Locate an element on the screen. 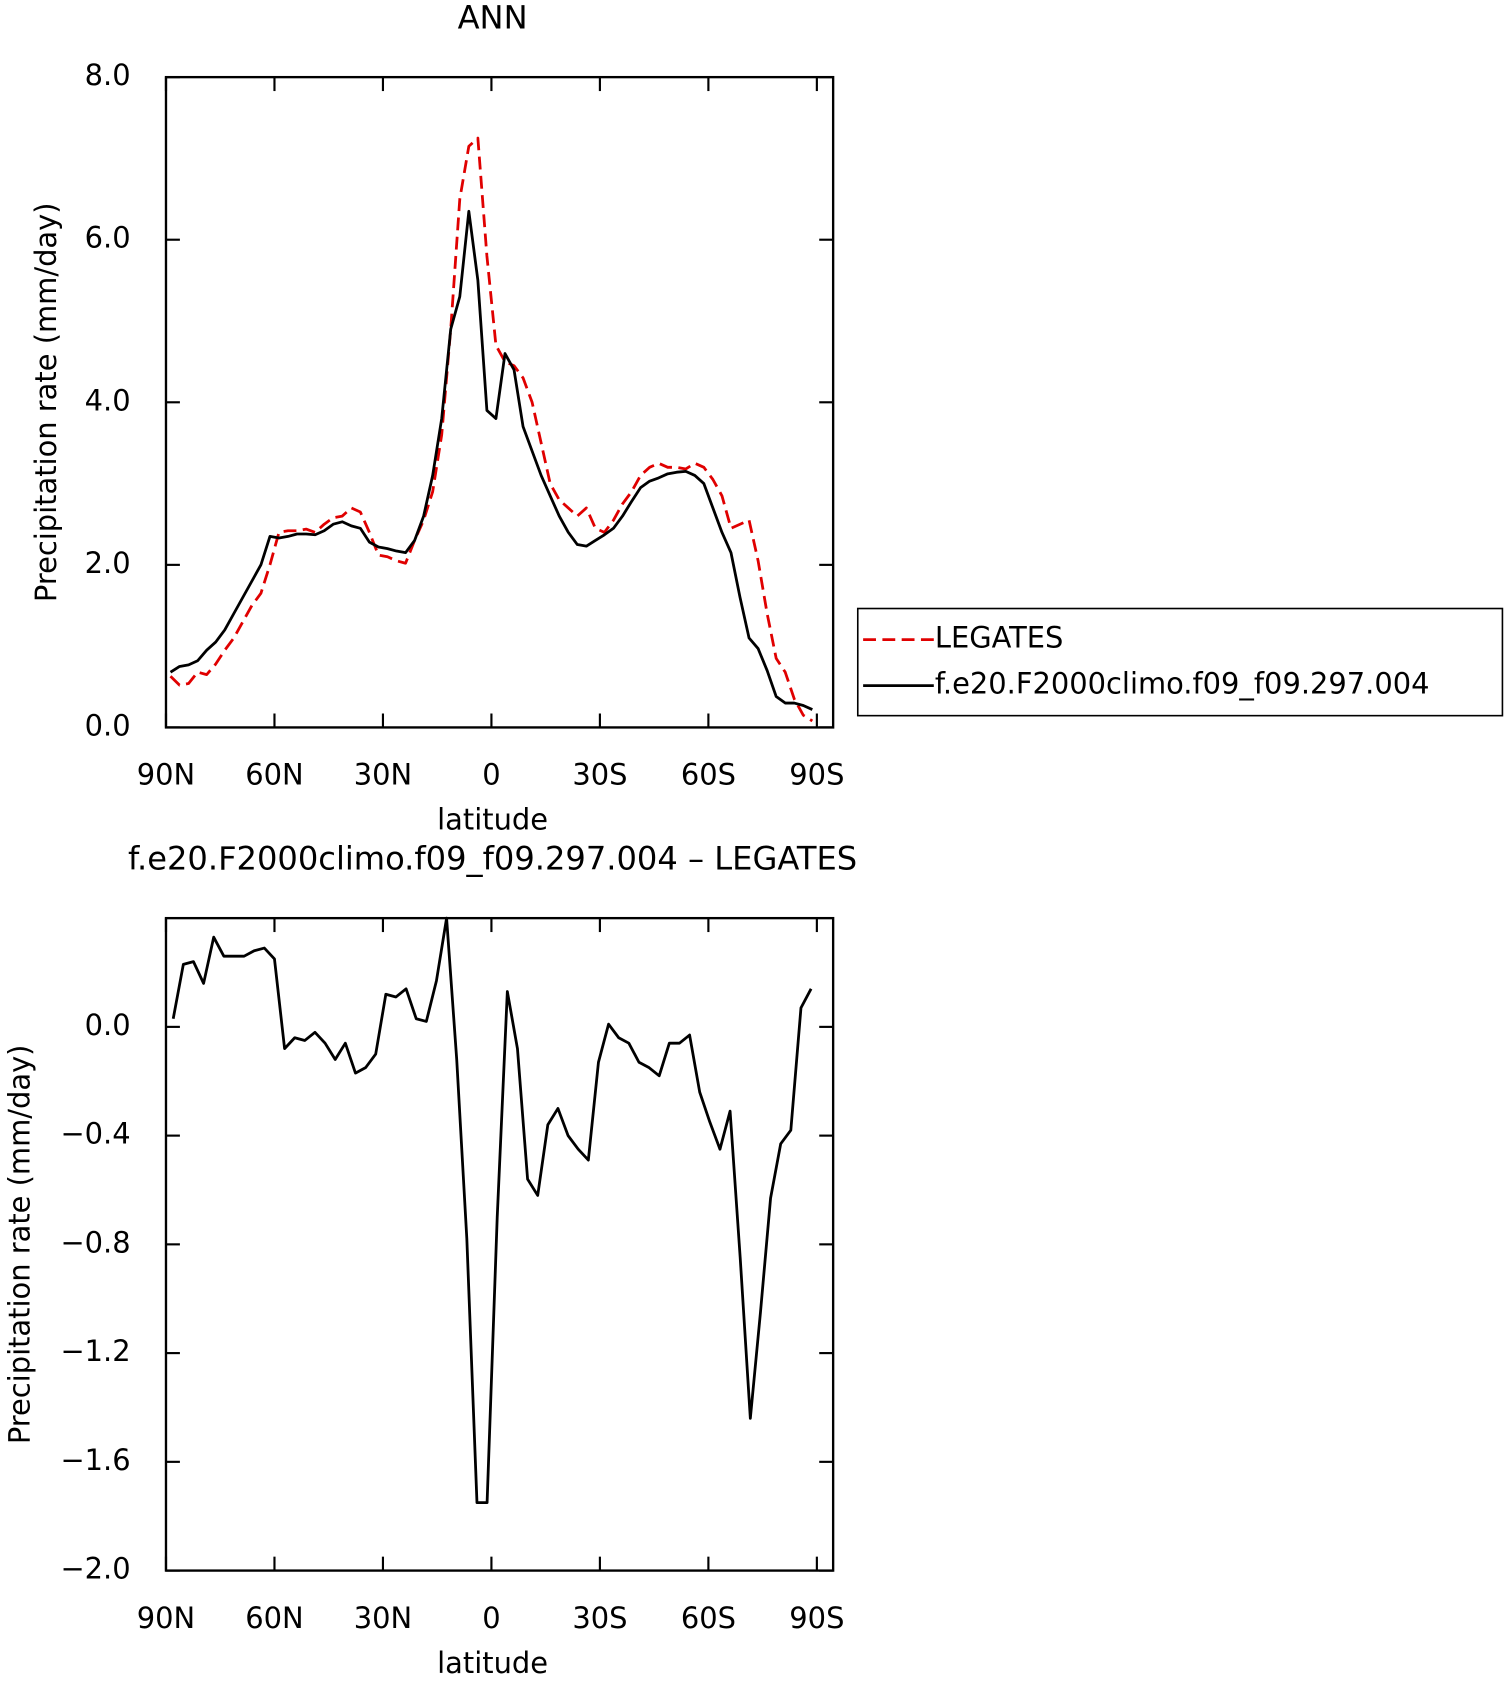  legend-box is located at coordinates (1180, 662).